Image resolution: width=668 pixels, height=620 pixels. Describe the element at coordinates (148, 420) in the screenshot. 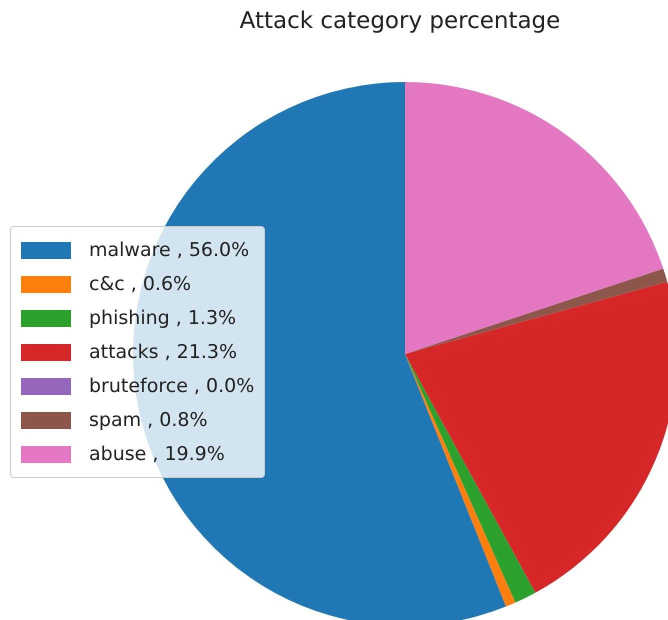

I see `legend-label: spam , 0.8%` at that location.